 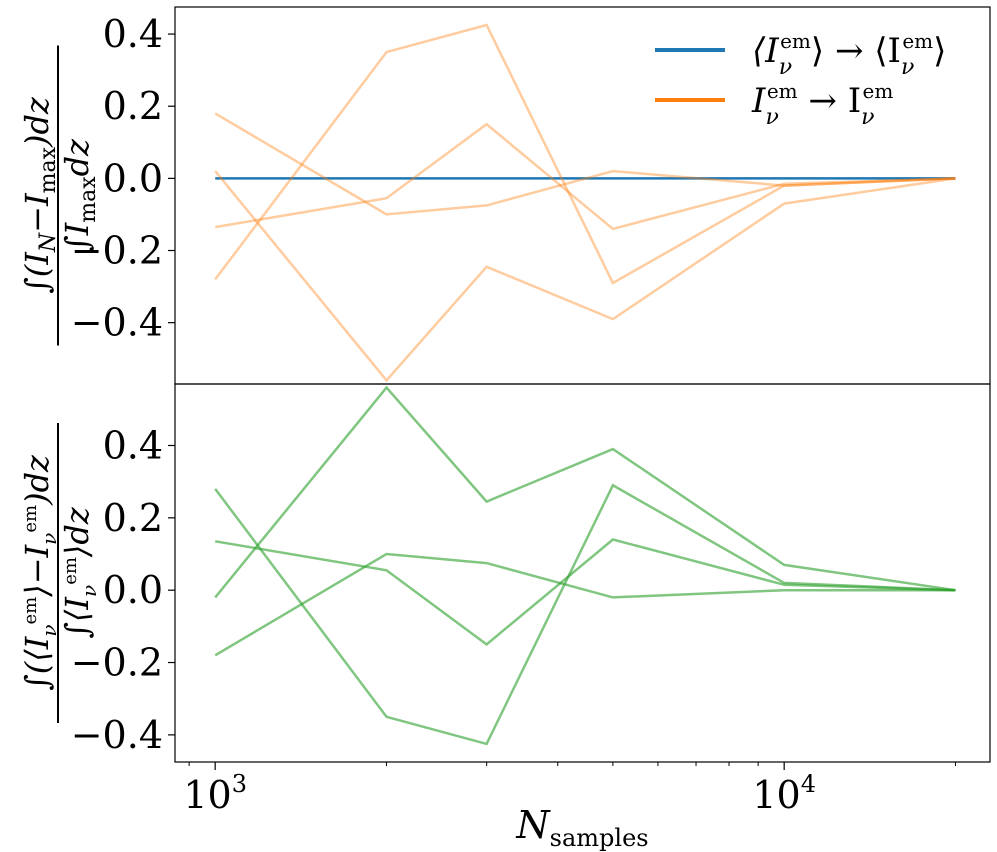 I want to click on legend-entry: ⟨Iνem⟩ → ⟨Iνem⟩, so click(x=849, y=54).